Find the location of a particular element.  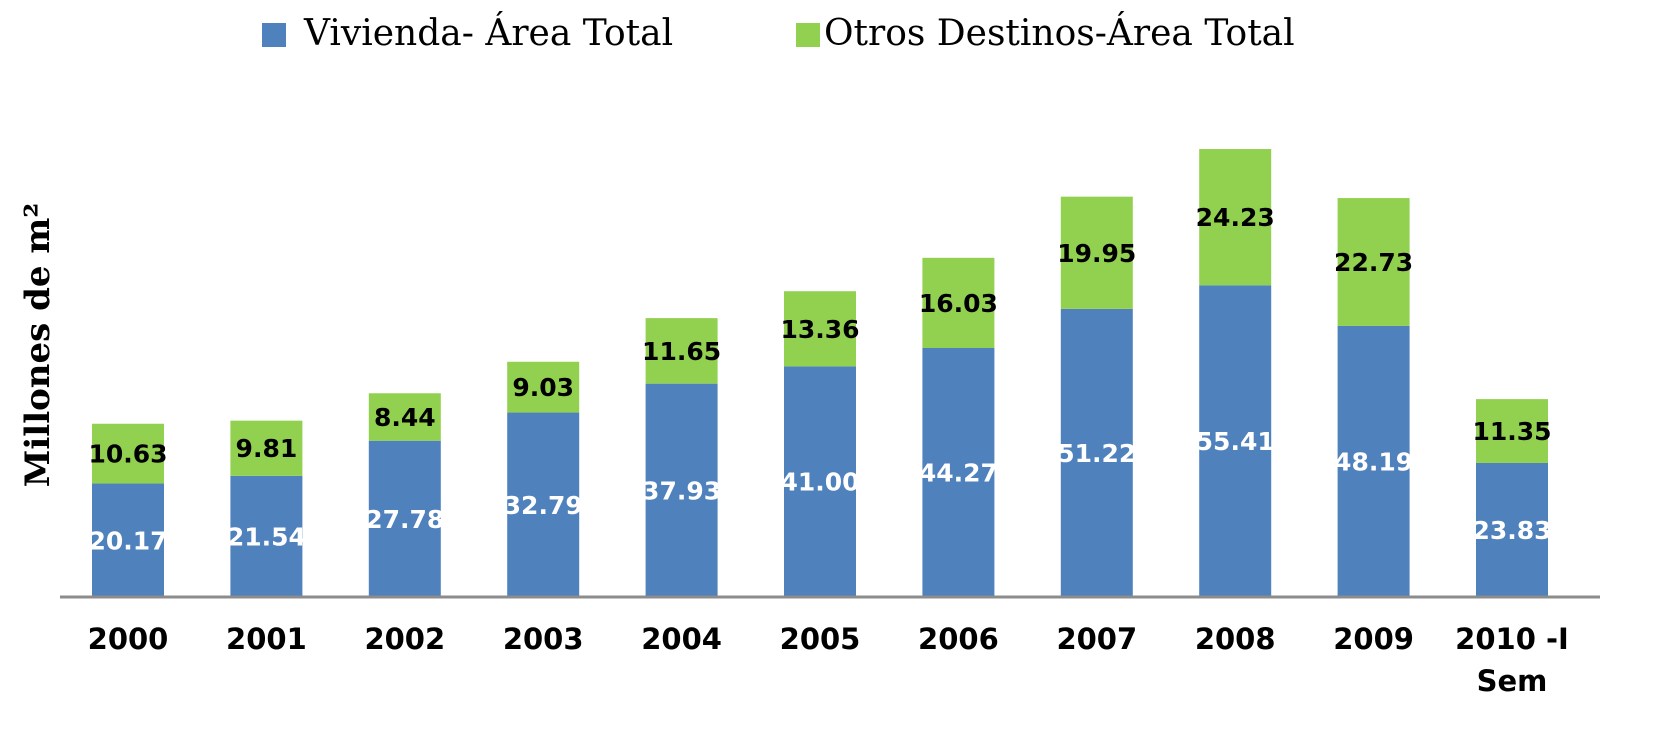

value-label: 48.19 is located at coordinates (1373, 461).